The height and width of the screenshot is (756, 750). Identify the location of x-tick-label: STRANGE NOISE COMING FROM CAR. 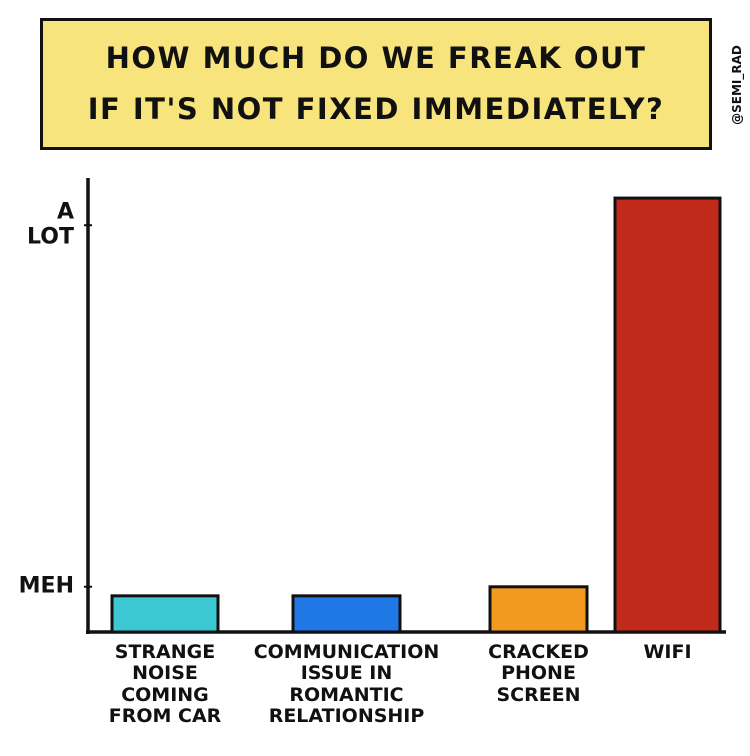
(165, 684).